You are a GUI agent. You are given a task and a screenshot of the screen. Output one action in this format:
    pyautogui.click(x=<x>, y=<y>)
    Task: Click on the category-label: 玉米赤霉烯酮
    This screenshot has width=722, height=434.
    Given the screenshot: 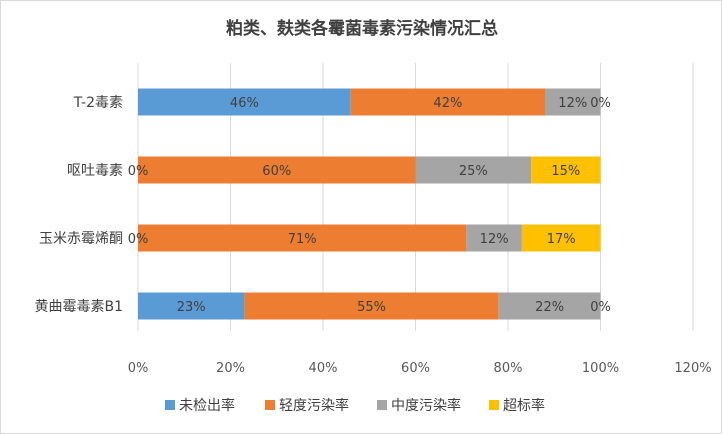 What is the action you would take?
    pyautogui.click(x=81, y=239)
    